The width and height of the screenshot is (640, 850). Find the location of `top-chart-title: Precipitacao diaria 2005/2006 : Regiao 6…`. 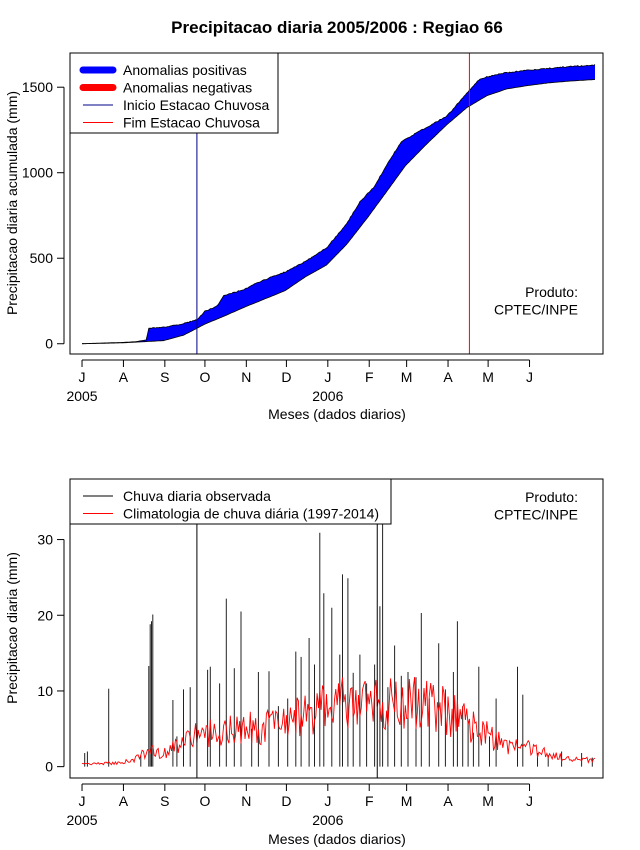

top-chart-title: Precipitacao diaria 2005/2006 : Regiao 6… is located at coordinates (337, 27).